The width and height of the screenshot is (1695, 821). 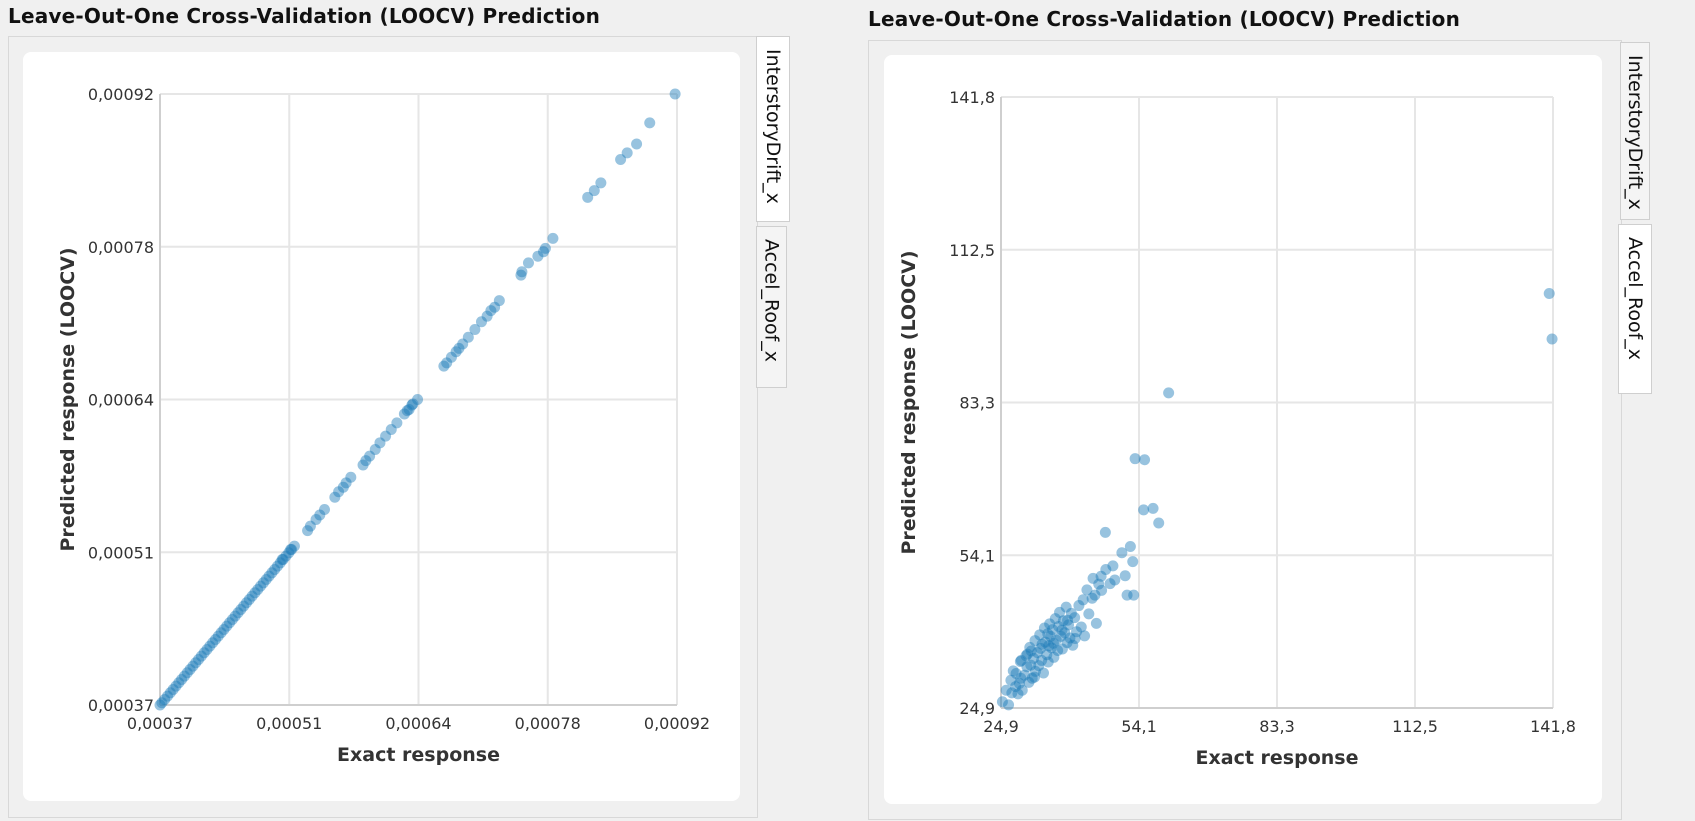 What do you see at coordinates (121, 94) in the screenshot?
I see `y-tick-label: 0,00092` at bounding box center [121, 94].